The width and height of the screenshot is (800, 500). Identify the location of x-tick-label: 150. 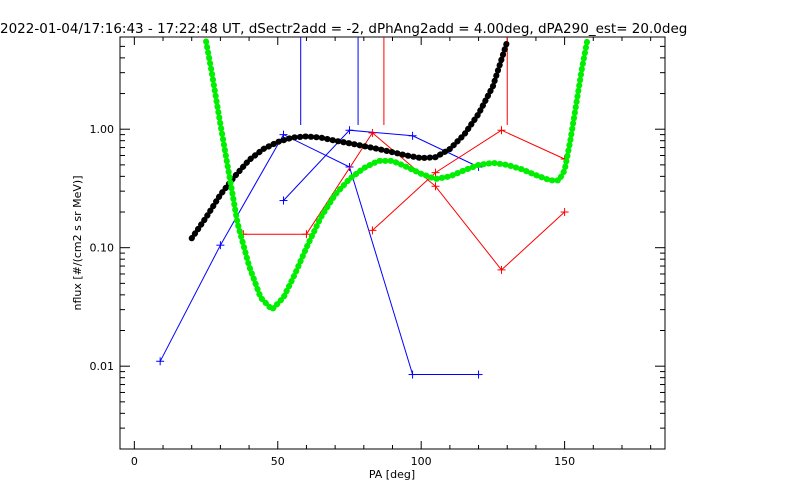
(564, 461).